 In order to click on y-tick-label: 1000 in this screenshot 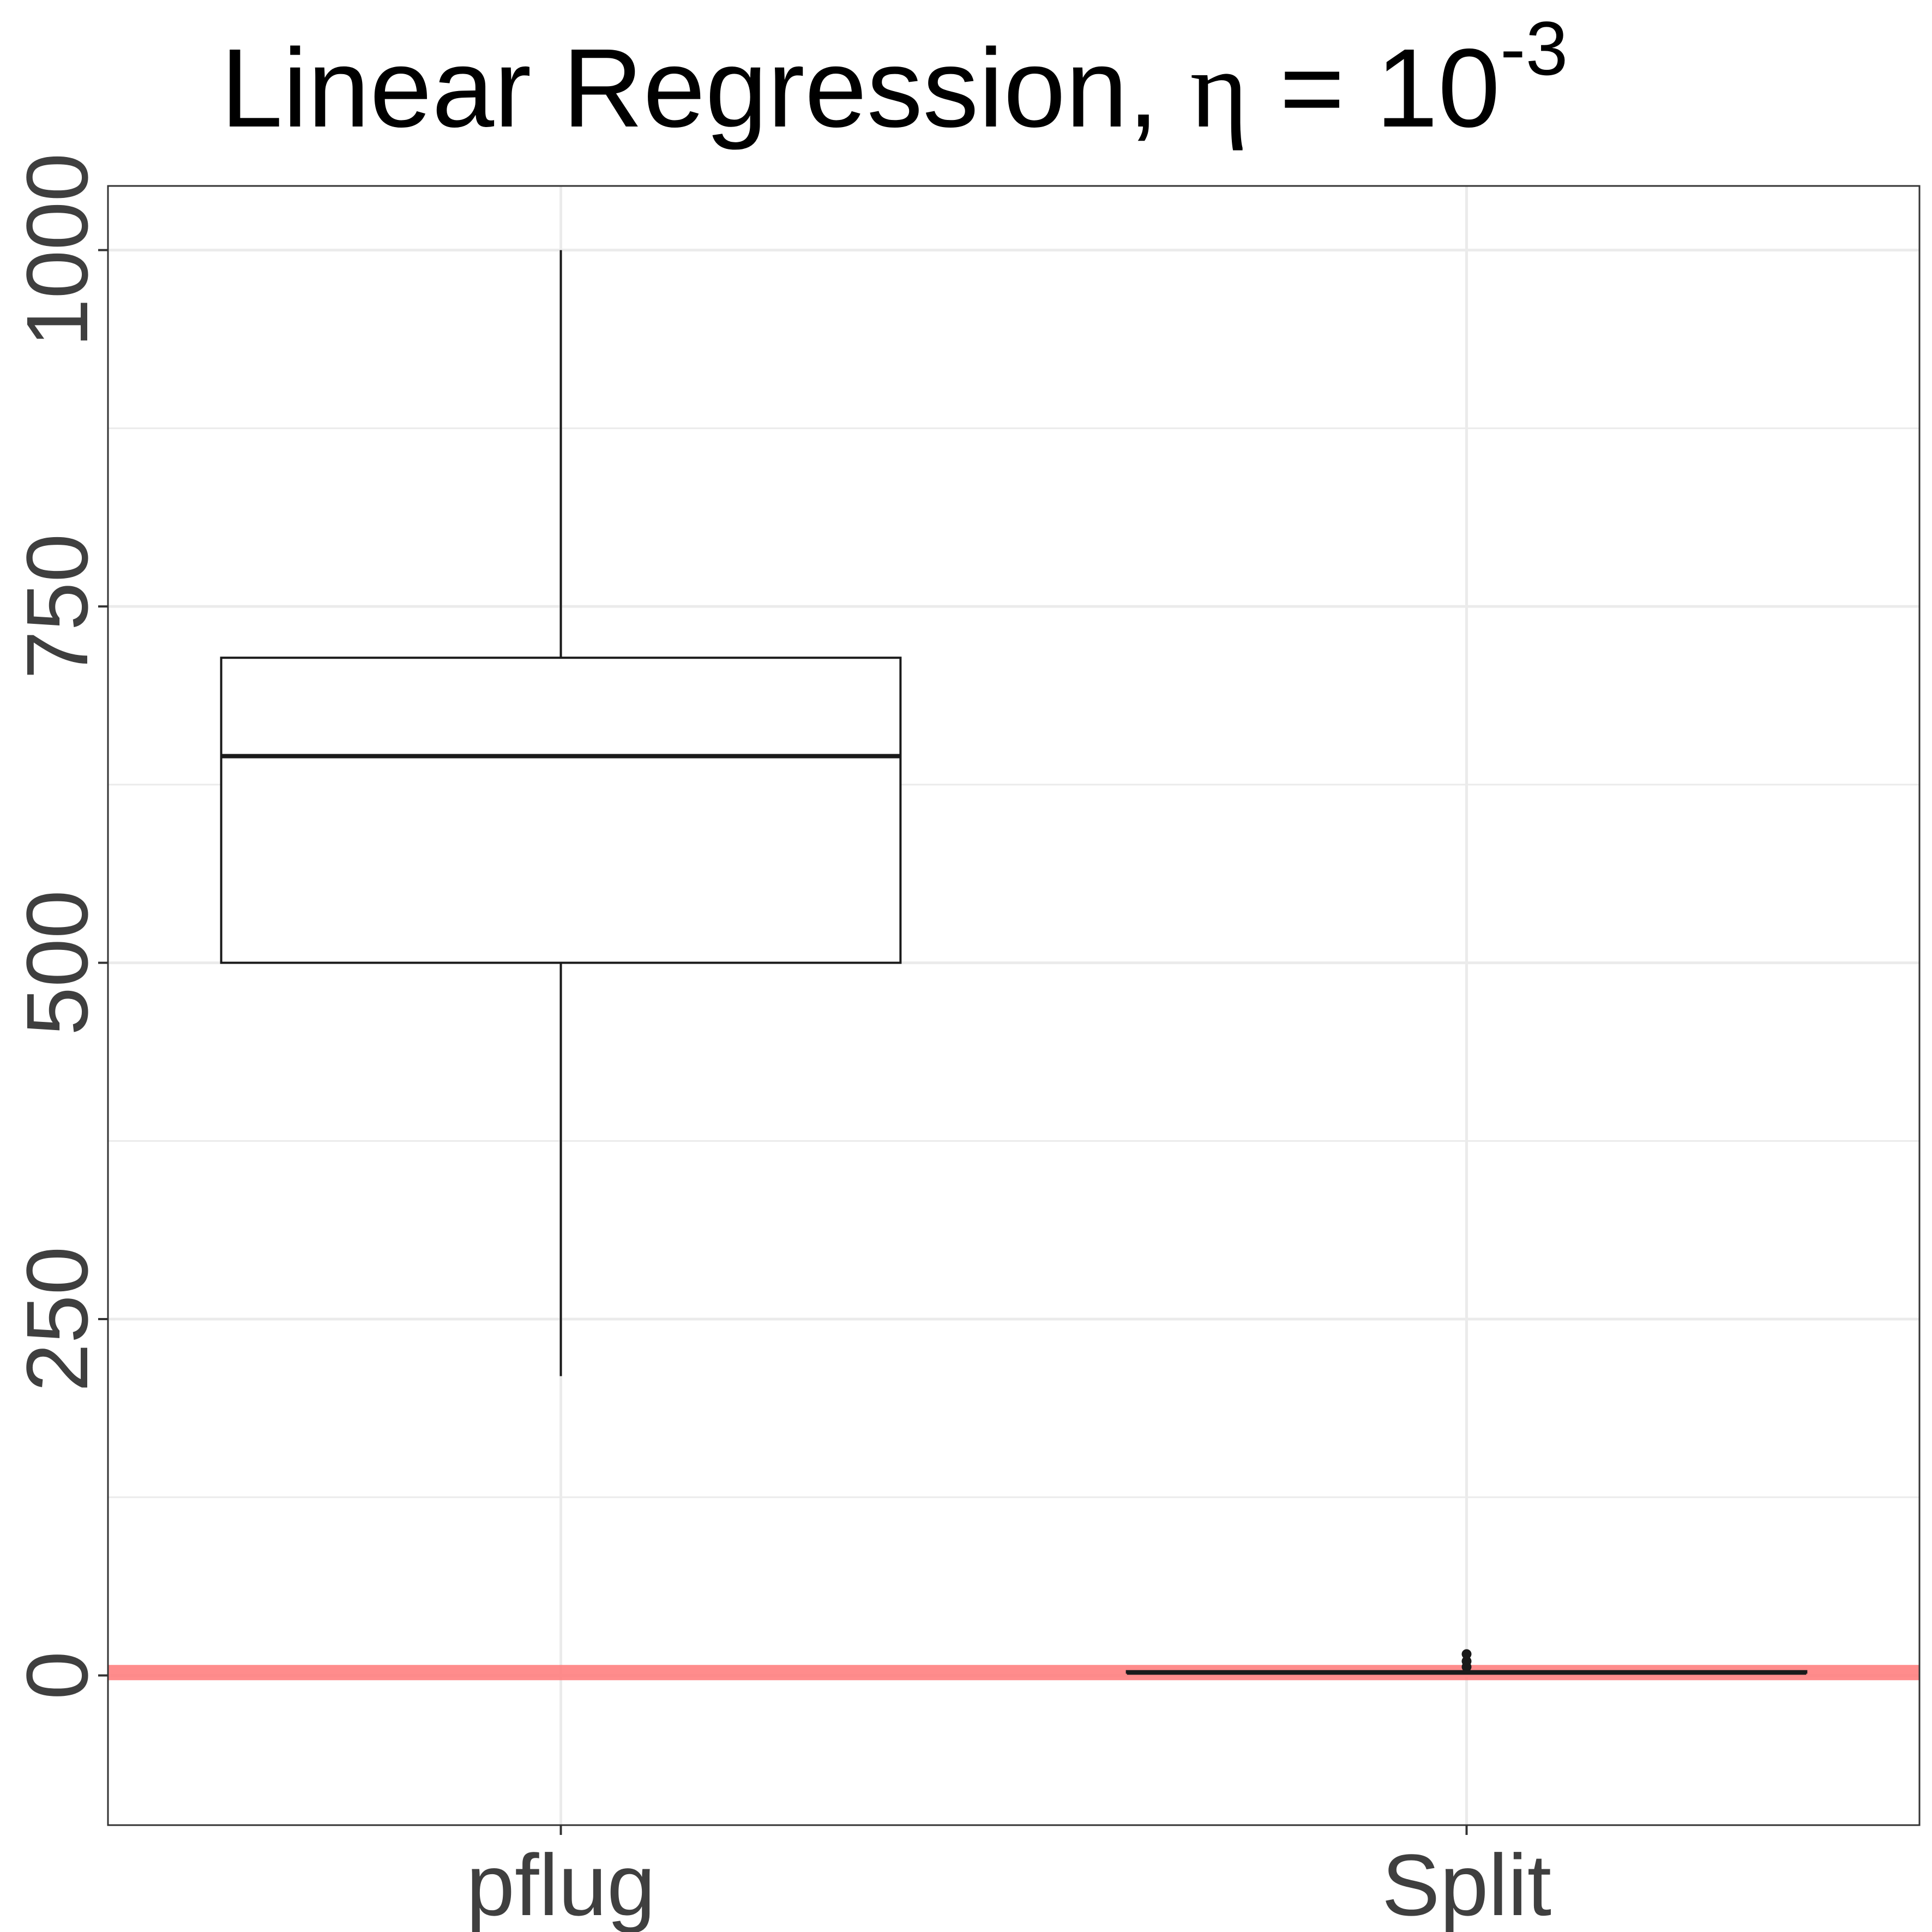, I will do `click(57, 250)`.